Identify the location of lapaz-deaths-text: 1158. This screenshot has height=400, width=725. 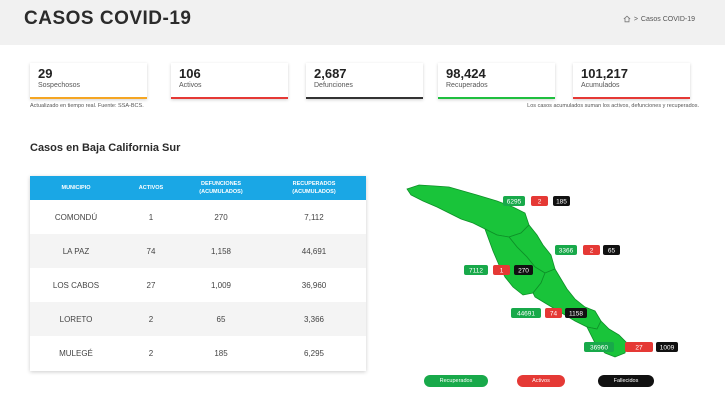
(576, 314).